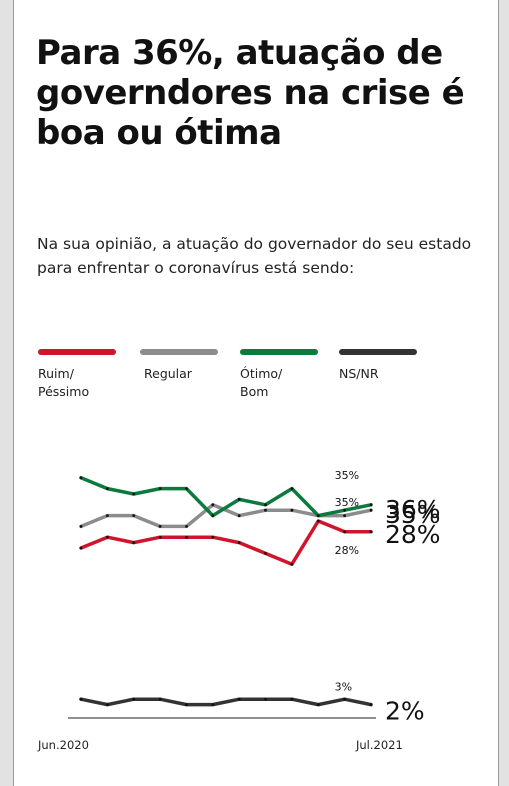 This screenshot has height=786, width=509. What do you see at coordinates (261, 382) in the screenshot?
I see `legend-label-otimo-bom: Ótimo/ Bom` at bounding box center [261, 382].